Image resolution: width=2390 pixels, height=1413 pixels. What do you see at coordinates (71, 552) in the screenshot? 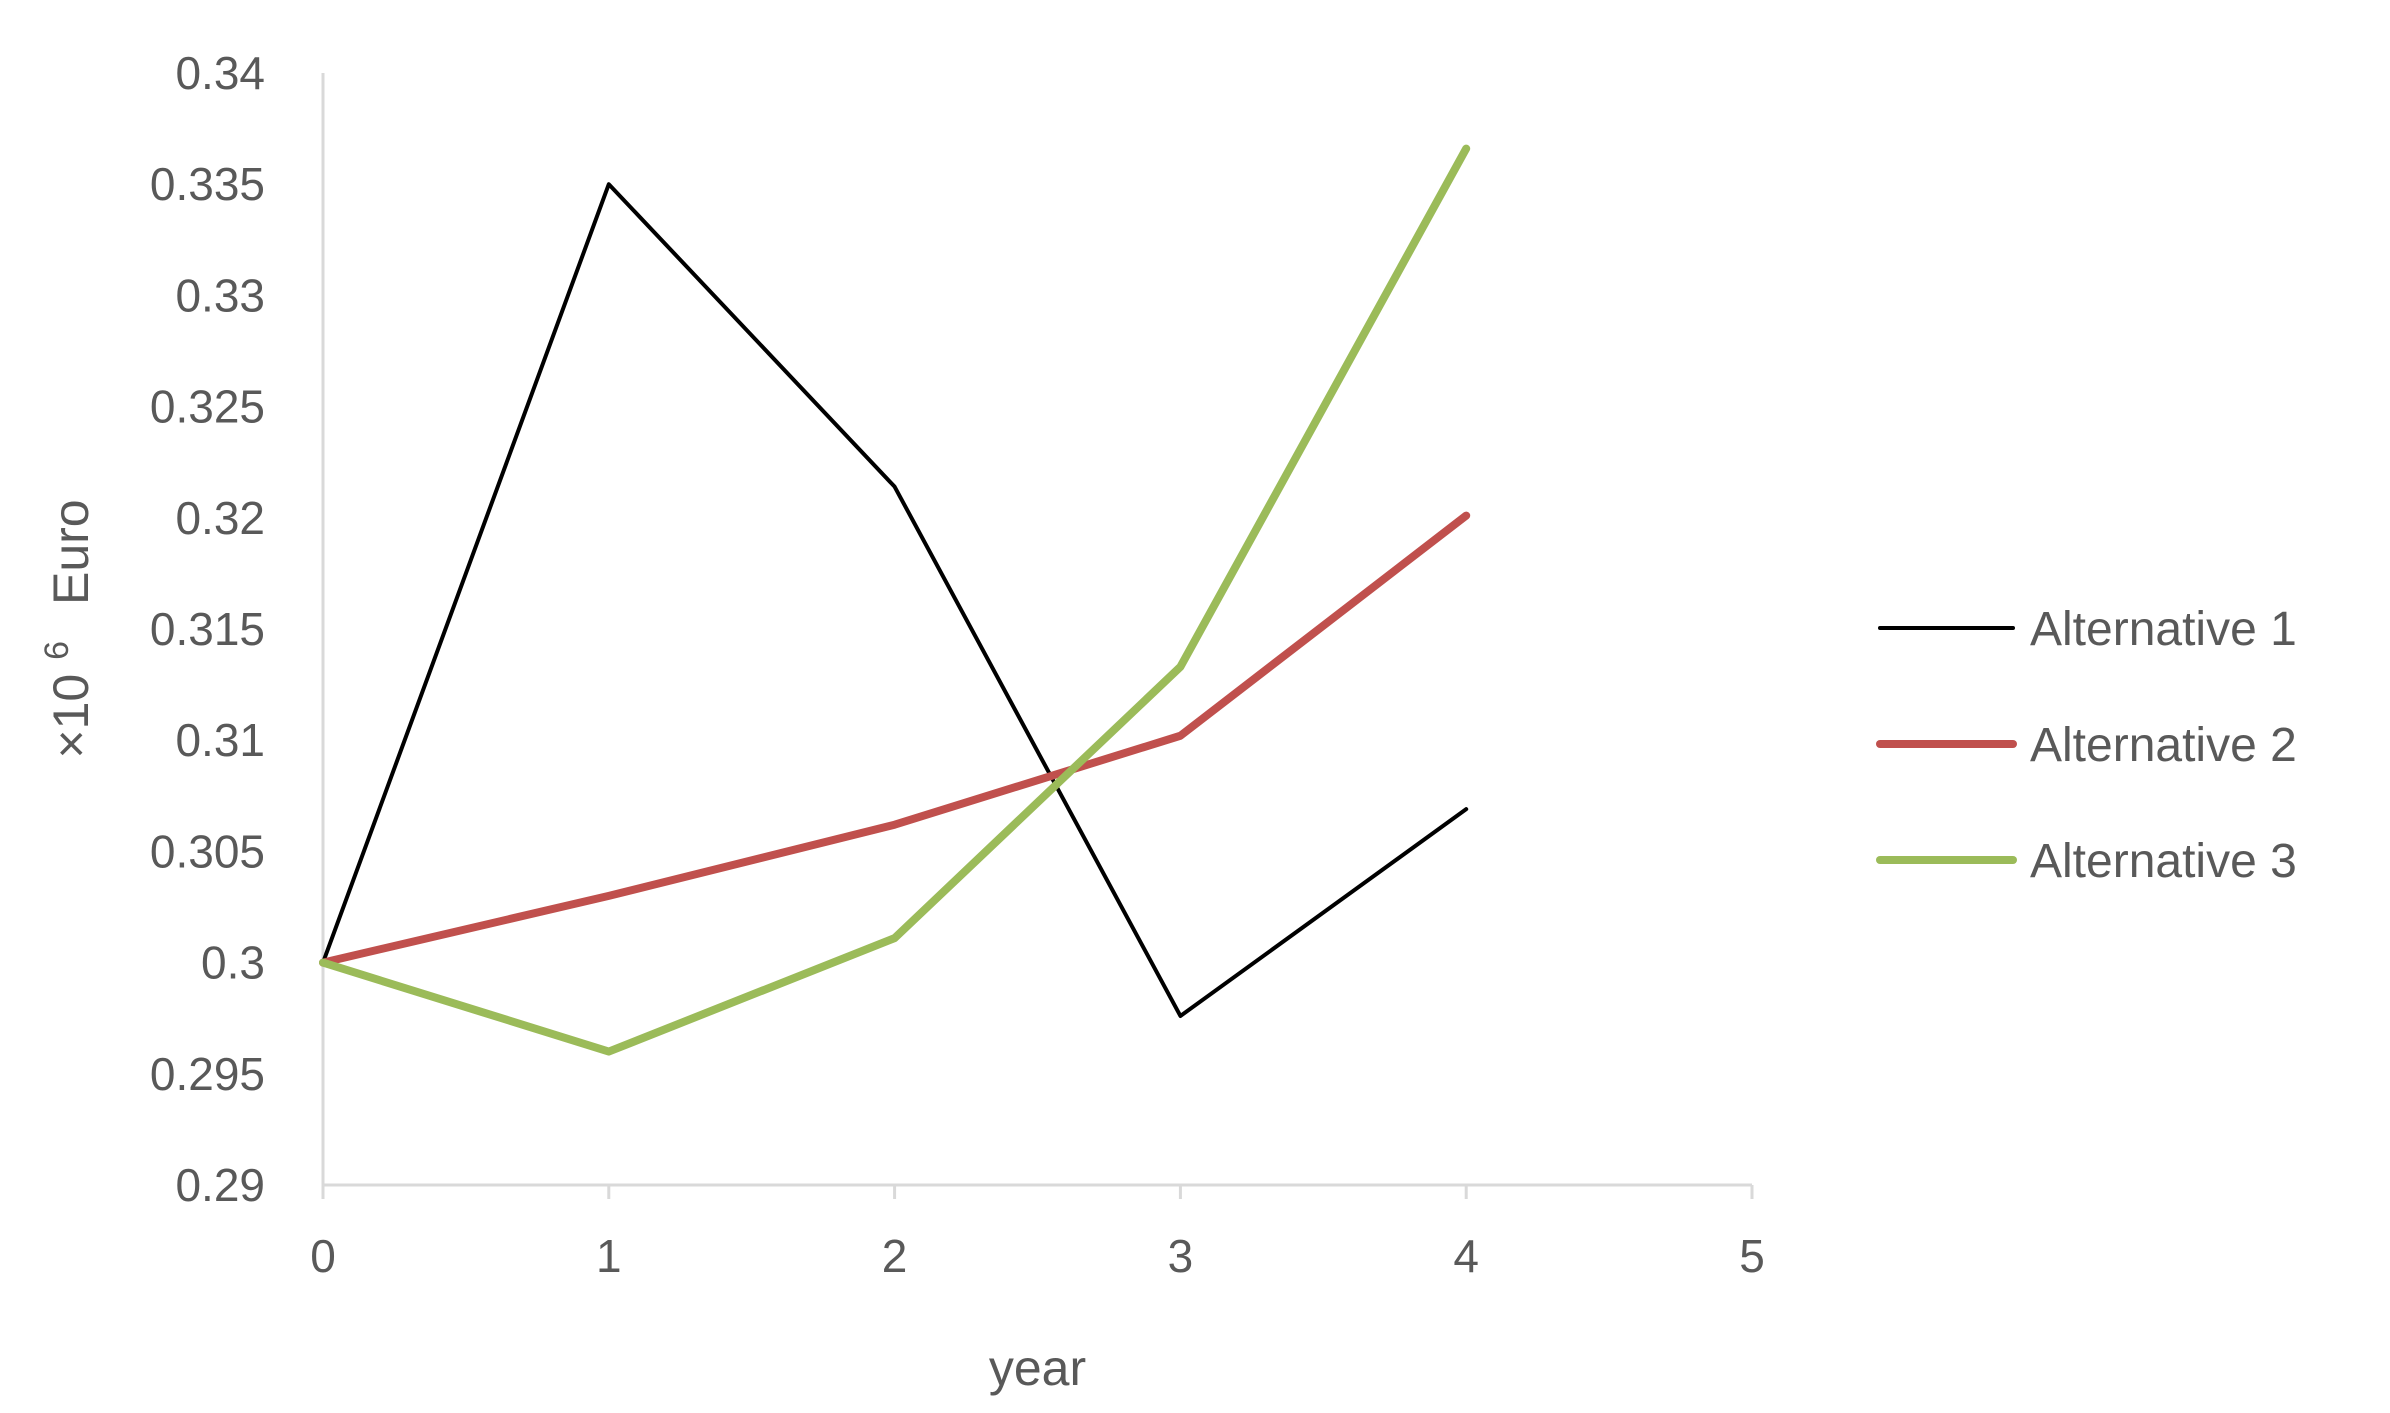
I see `y-axis-title-unit: Euro` at bounding box center [71, 552].